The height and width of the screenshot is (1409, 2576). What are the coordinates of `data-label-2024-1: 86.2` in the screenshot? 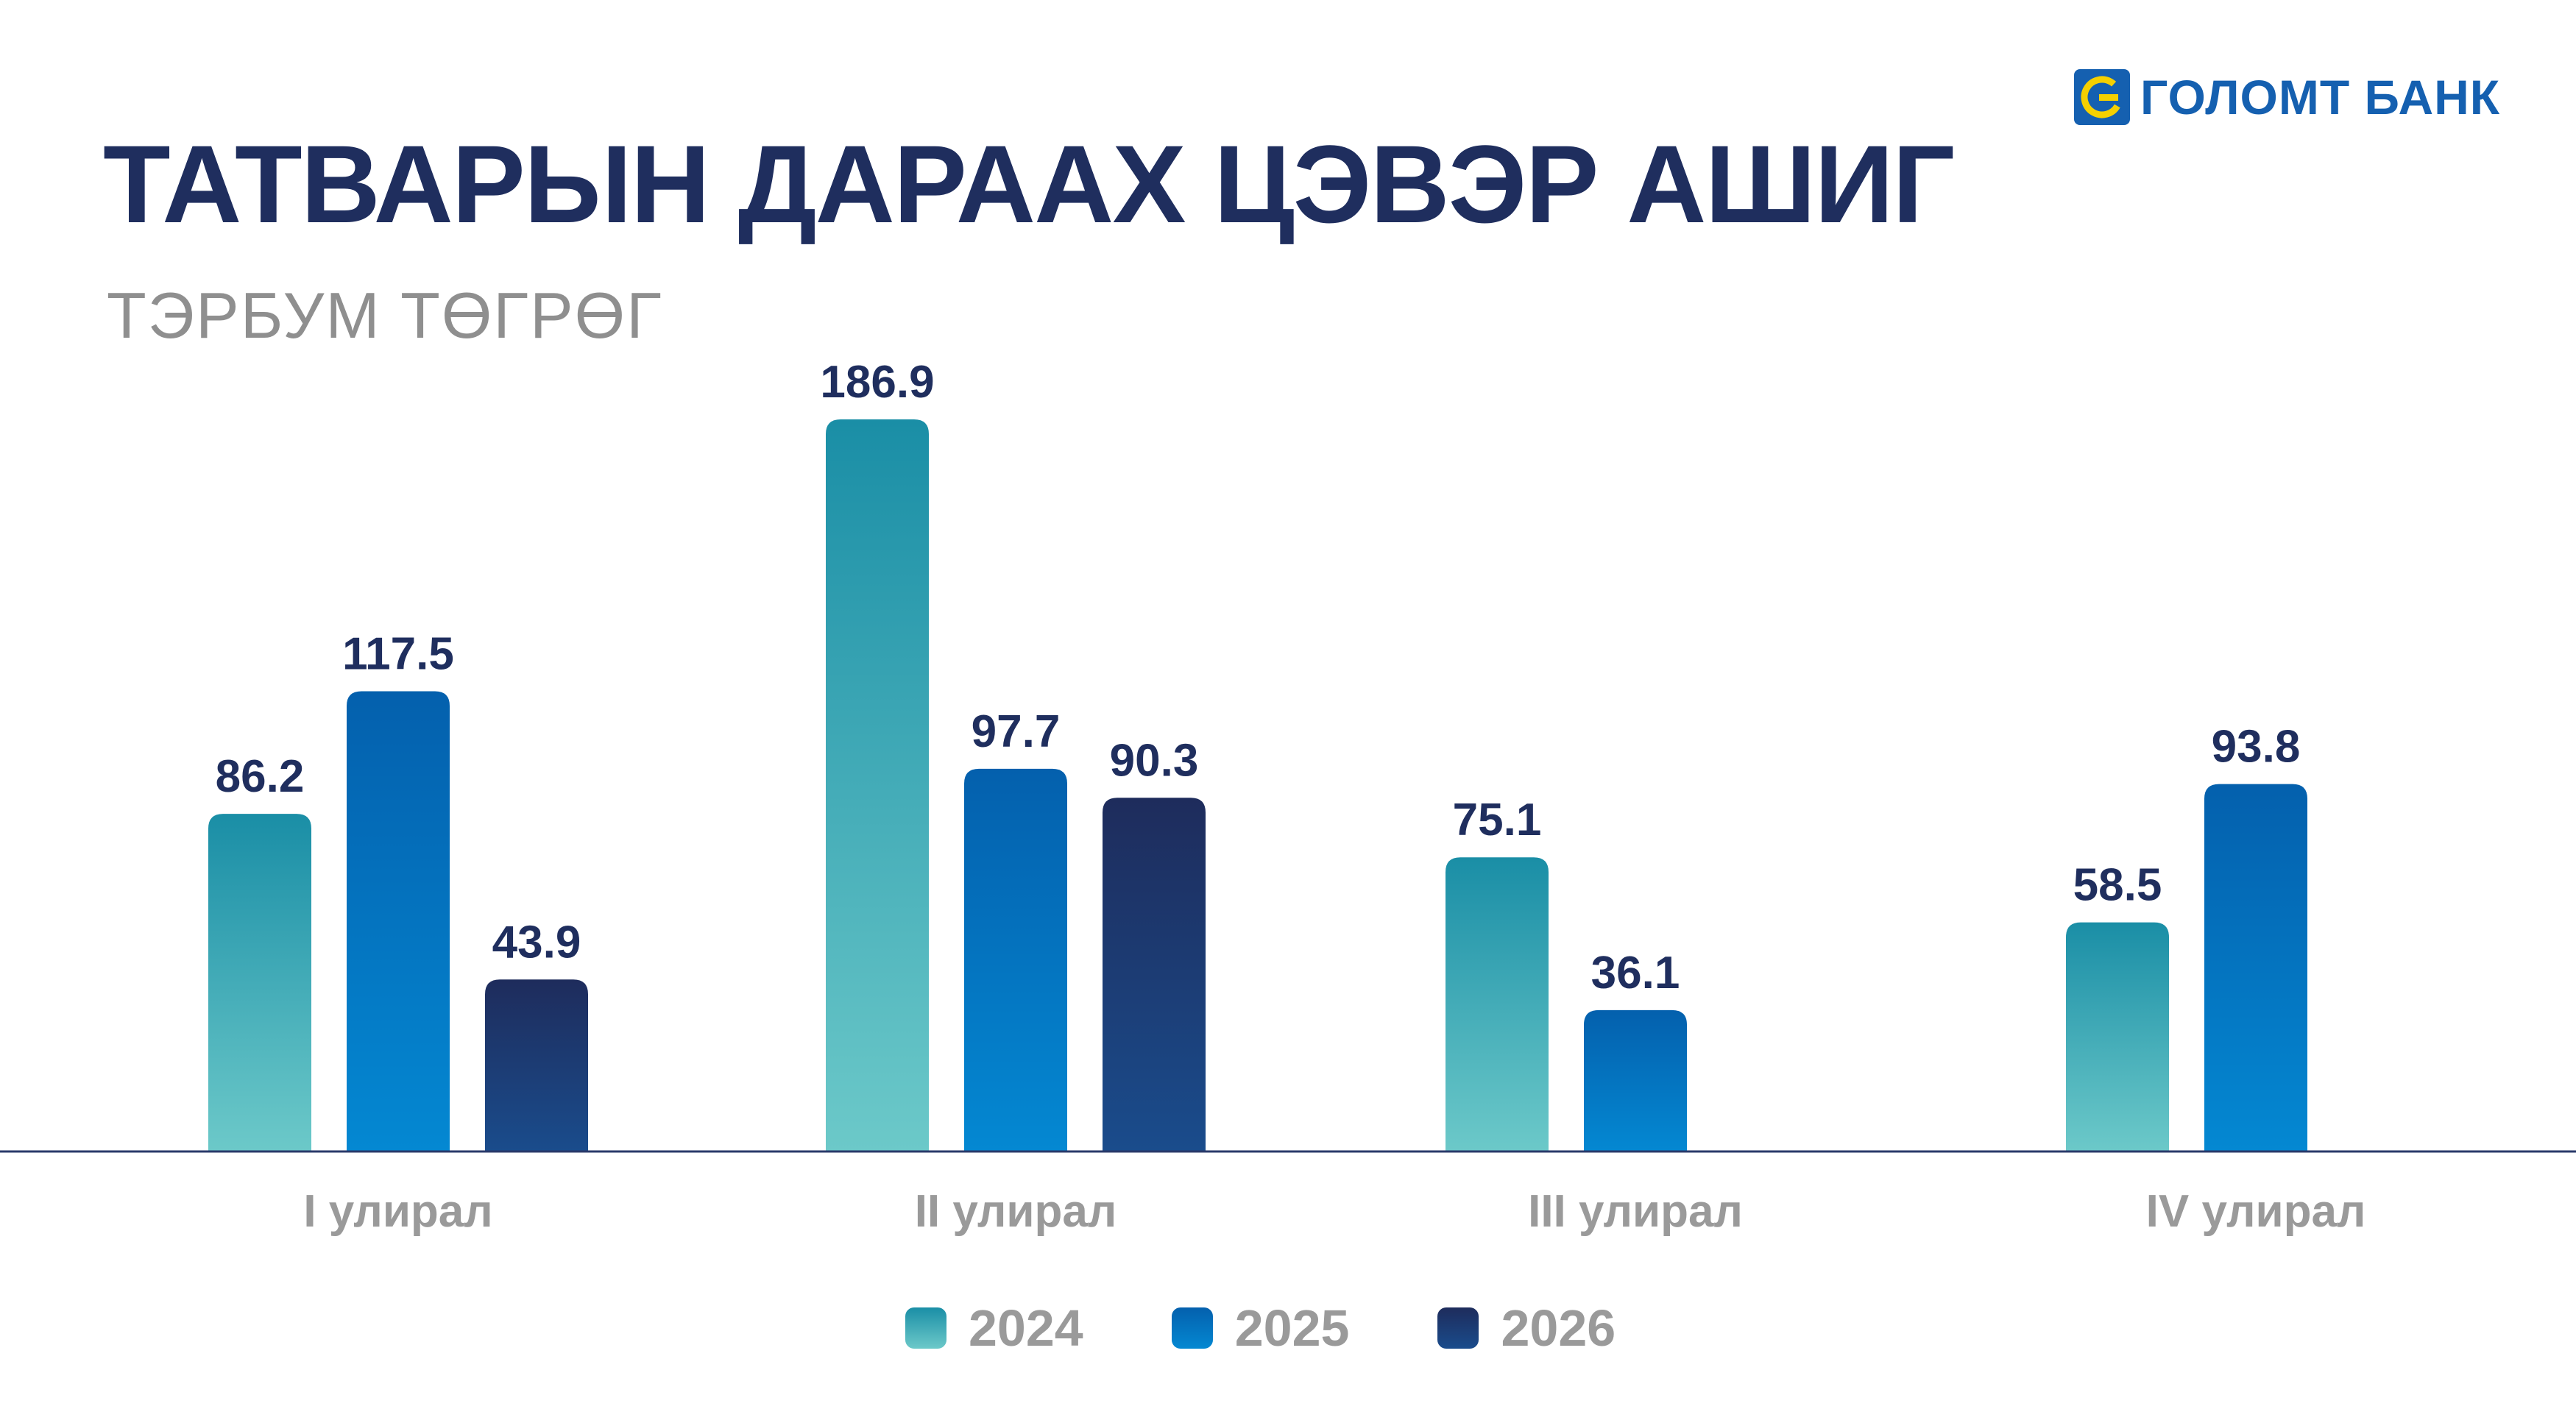 It's located at (260, 776).